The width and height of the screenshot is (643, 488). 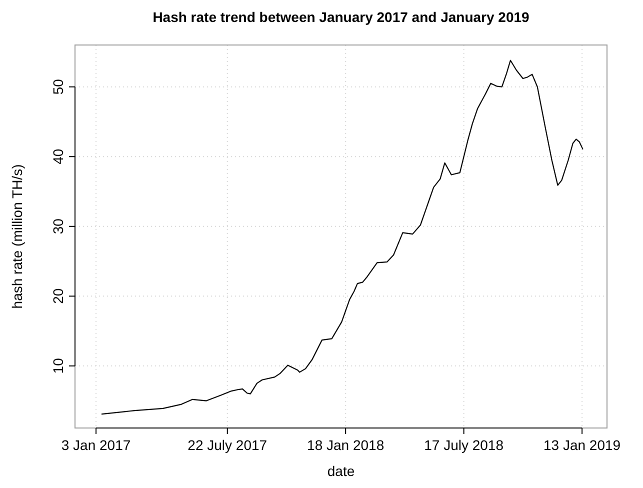 I want to click on y-tick-label: 40, so click(x=58, y=156).